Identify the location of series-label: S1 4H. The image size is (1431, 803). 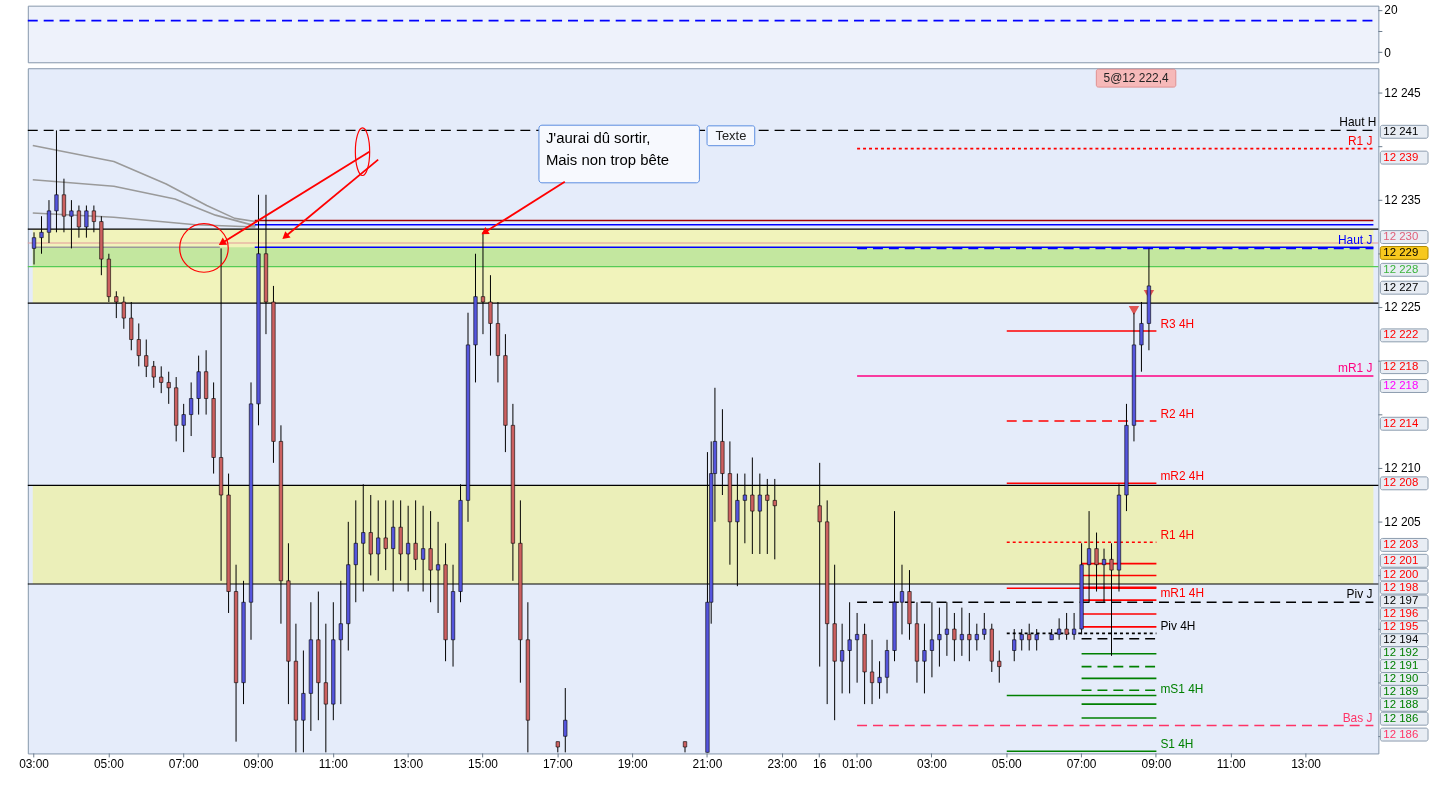
(1177, 744).